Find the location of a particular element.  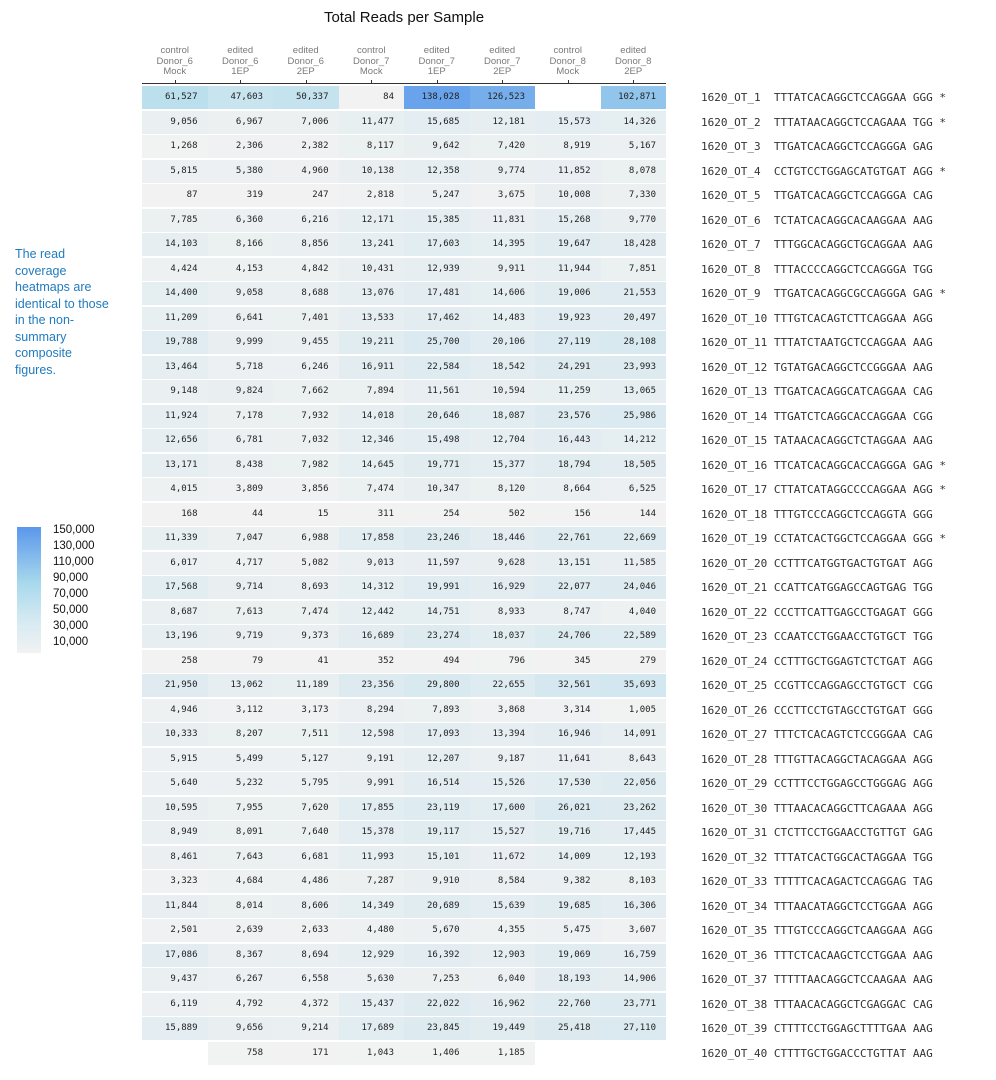

heatmap-cell: 5,815 is located at coordinates (175, 171).